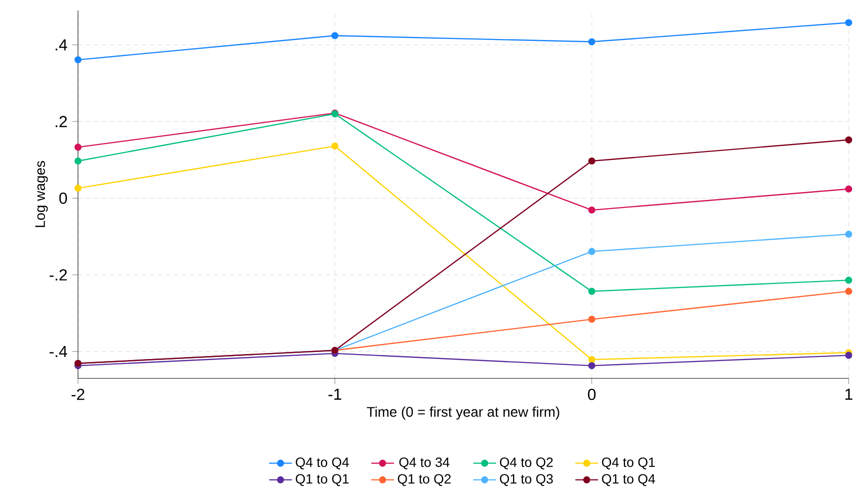 The height and width of the screenshot is (501, 857). What do you see at coordinates (629, 480) in the screenshot?
I see `legend-label: Q1 to Q4` at bounding box center [629, 480].